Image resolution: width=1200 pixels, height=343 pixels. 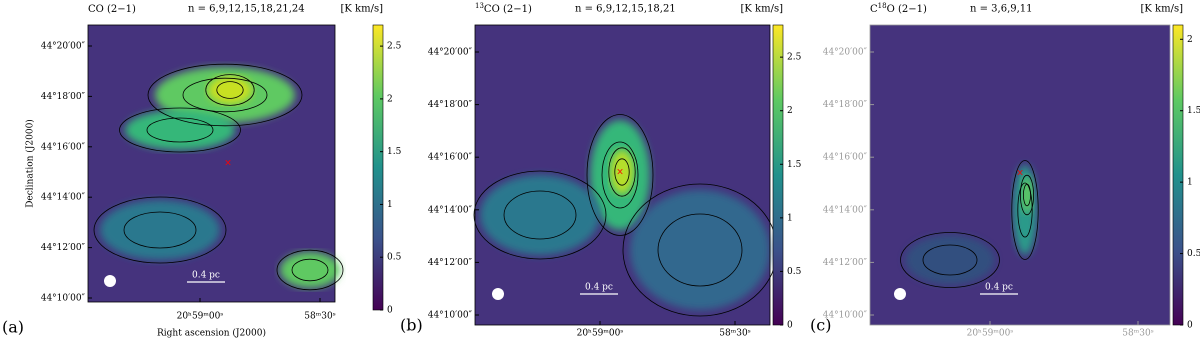 I want to click on contour-levels: n = 6,9,12,15,18,21, so click(x=625, y=9).